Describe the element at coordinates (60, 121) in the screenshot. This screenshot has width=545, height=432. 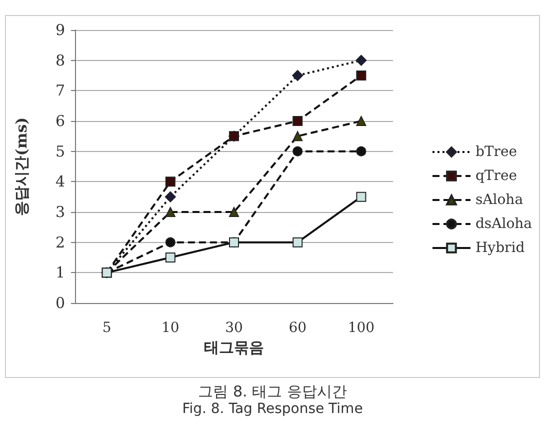
I see `y-tick-label: 6` at that location.